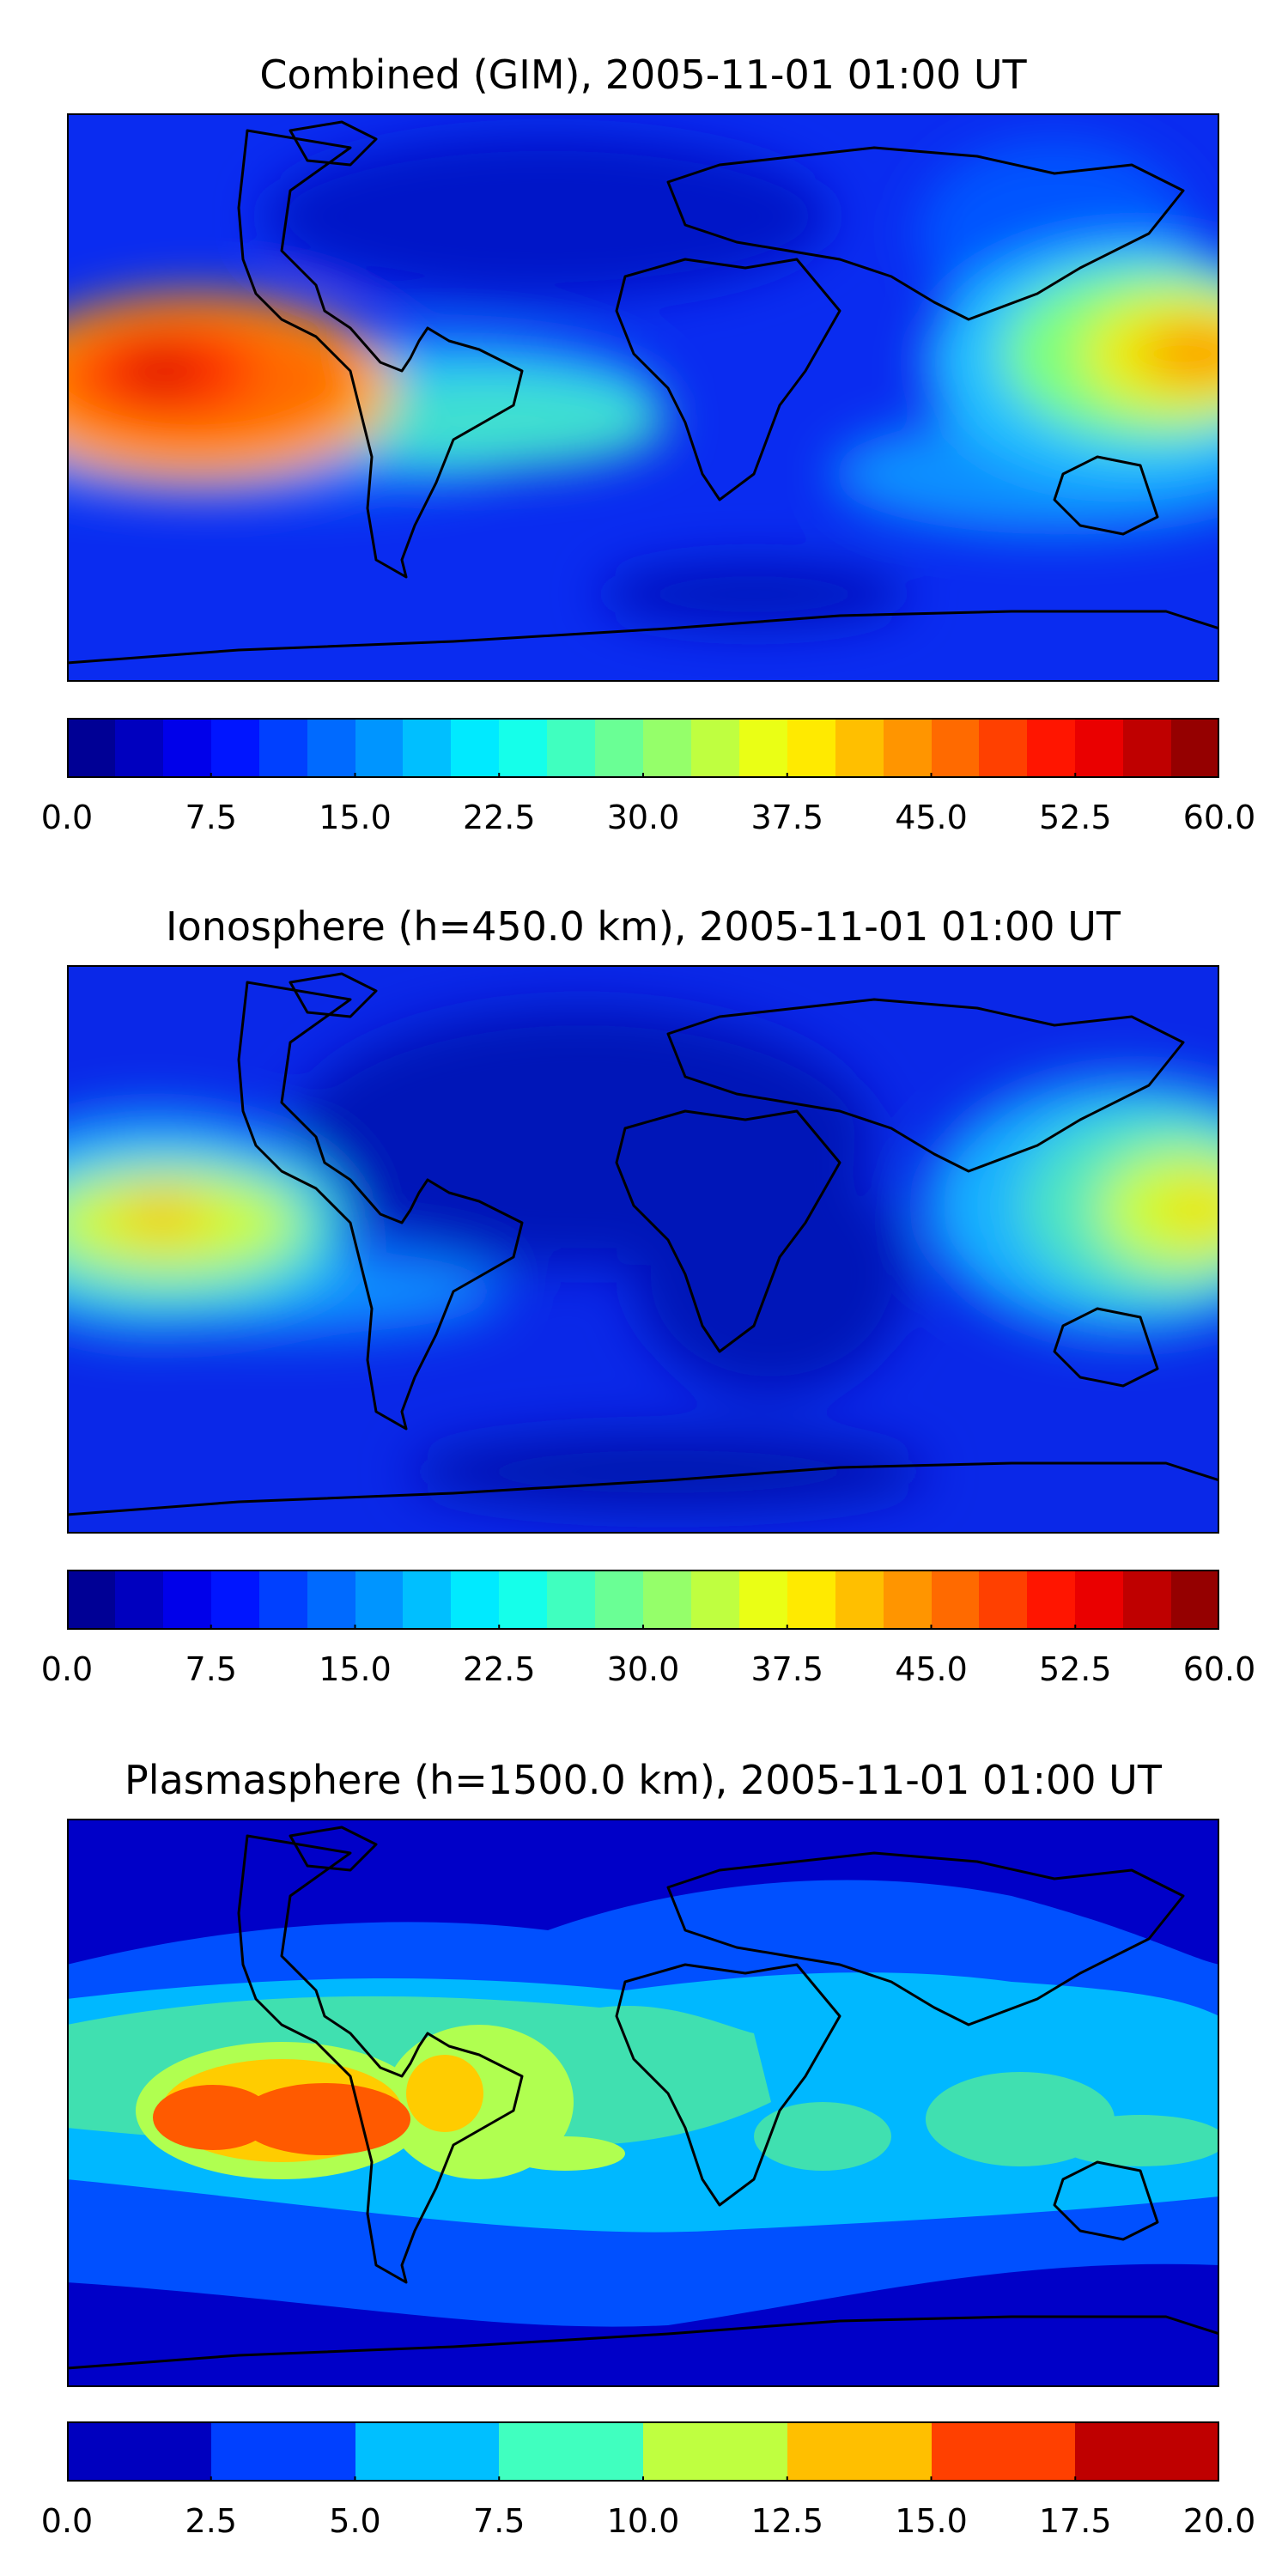 Image resolution: width=1288 pixels, height=2576 pixels. What do you see at coordinates (643, 75) in the screenshot?
I see `panel-title-combined: Combined (GIM), 2005-11-01 01:00 UT` at bounding box center [643, 75].